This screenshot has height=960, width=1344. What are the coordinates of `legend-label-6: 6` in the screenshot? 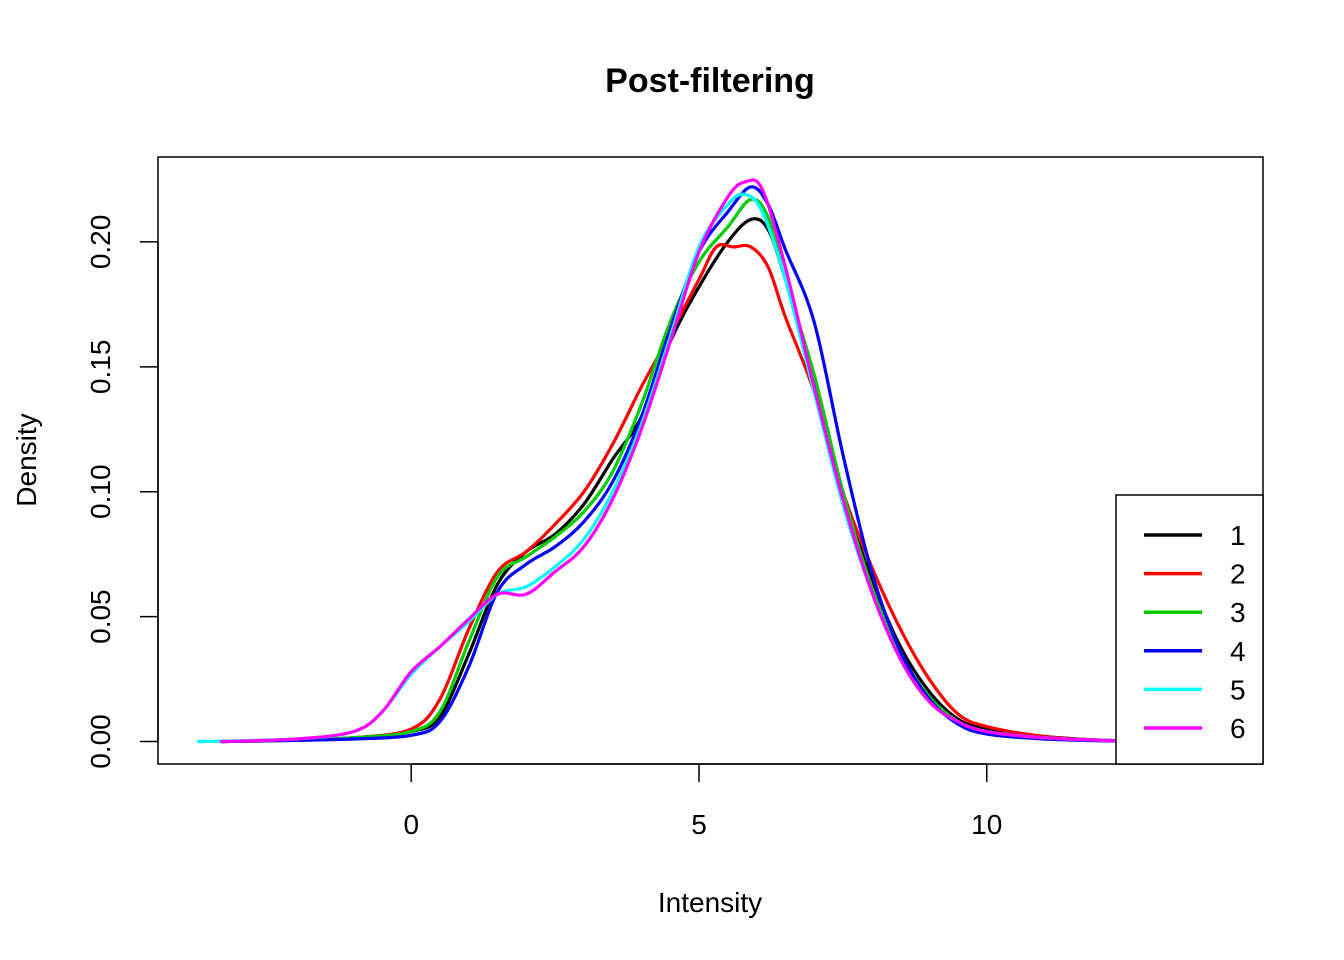 It's located at (1238, 728).